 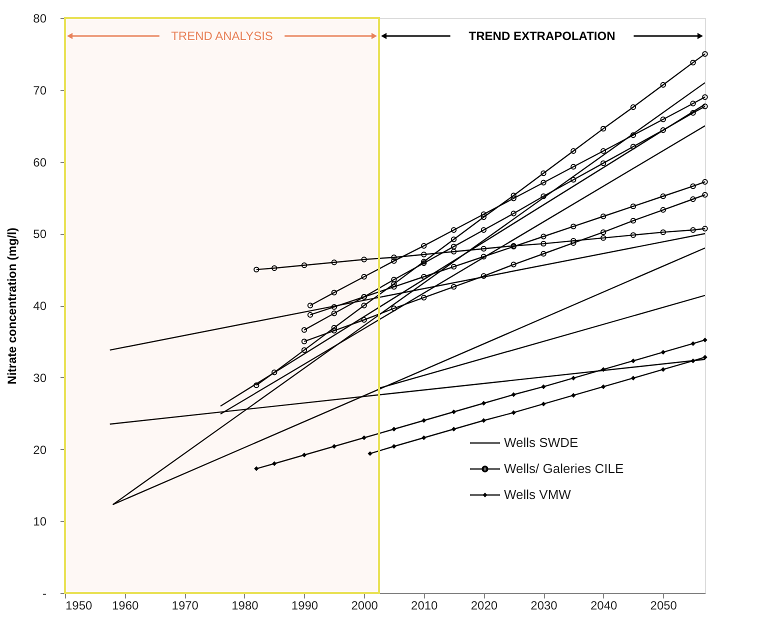 What do you see at coordinates (125, 605) in the screenshot?
I see `x-tick-label: 1960` at bounding box center [125, 605].